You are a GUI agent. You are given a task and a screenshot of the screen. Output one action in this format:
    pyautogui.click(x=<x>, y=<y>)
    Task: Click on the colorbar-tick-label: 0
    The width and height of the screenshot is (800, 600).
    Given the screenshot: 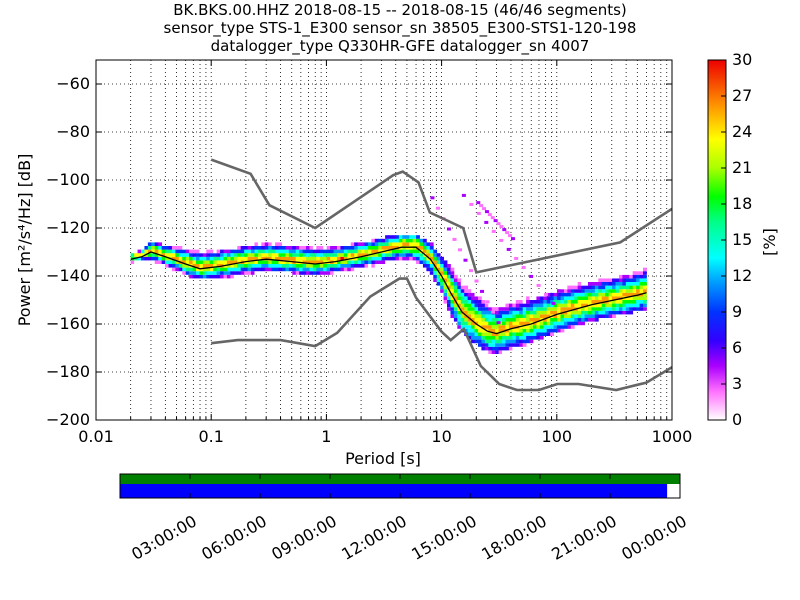 What is the action you would take?
    pyautogui.click(x=737, y=419)
    